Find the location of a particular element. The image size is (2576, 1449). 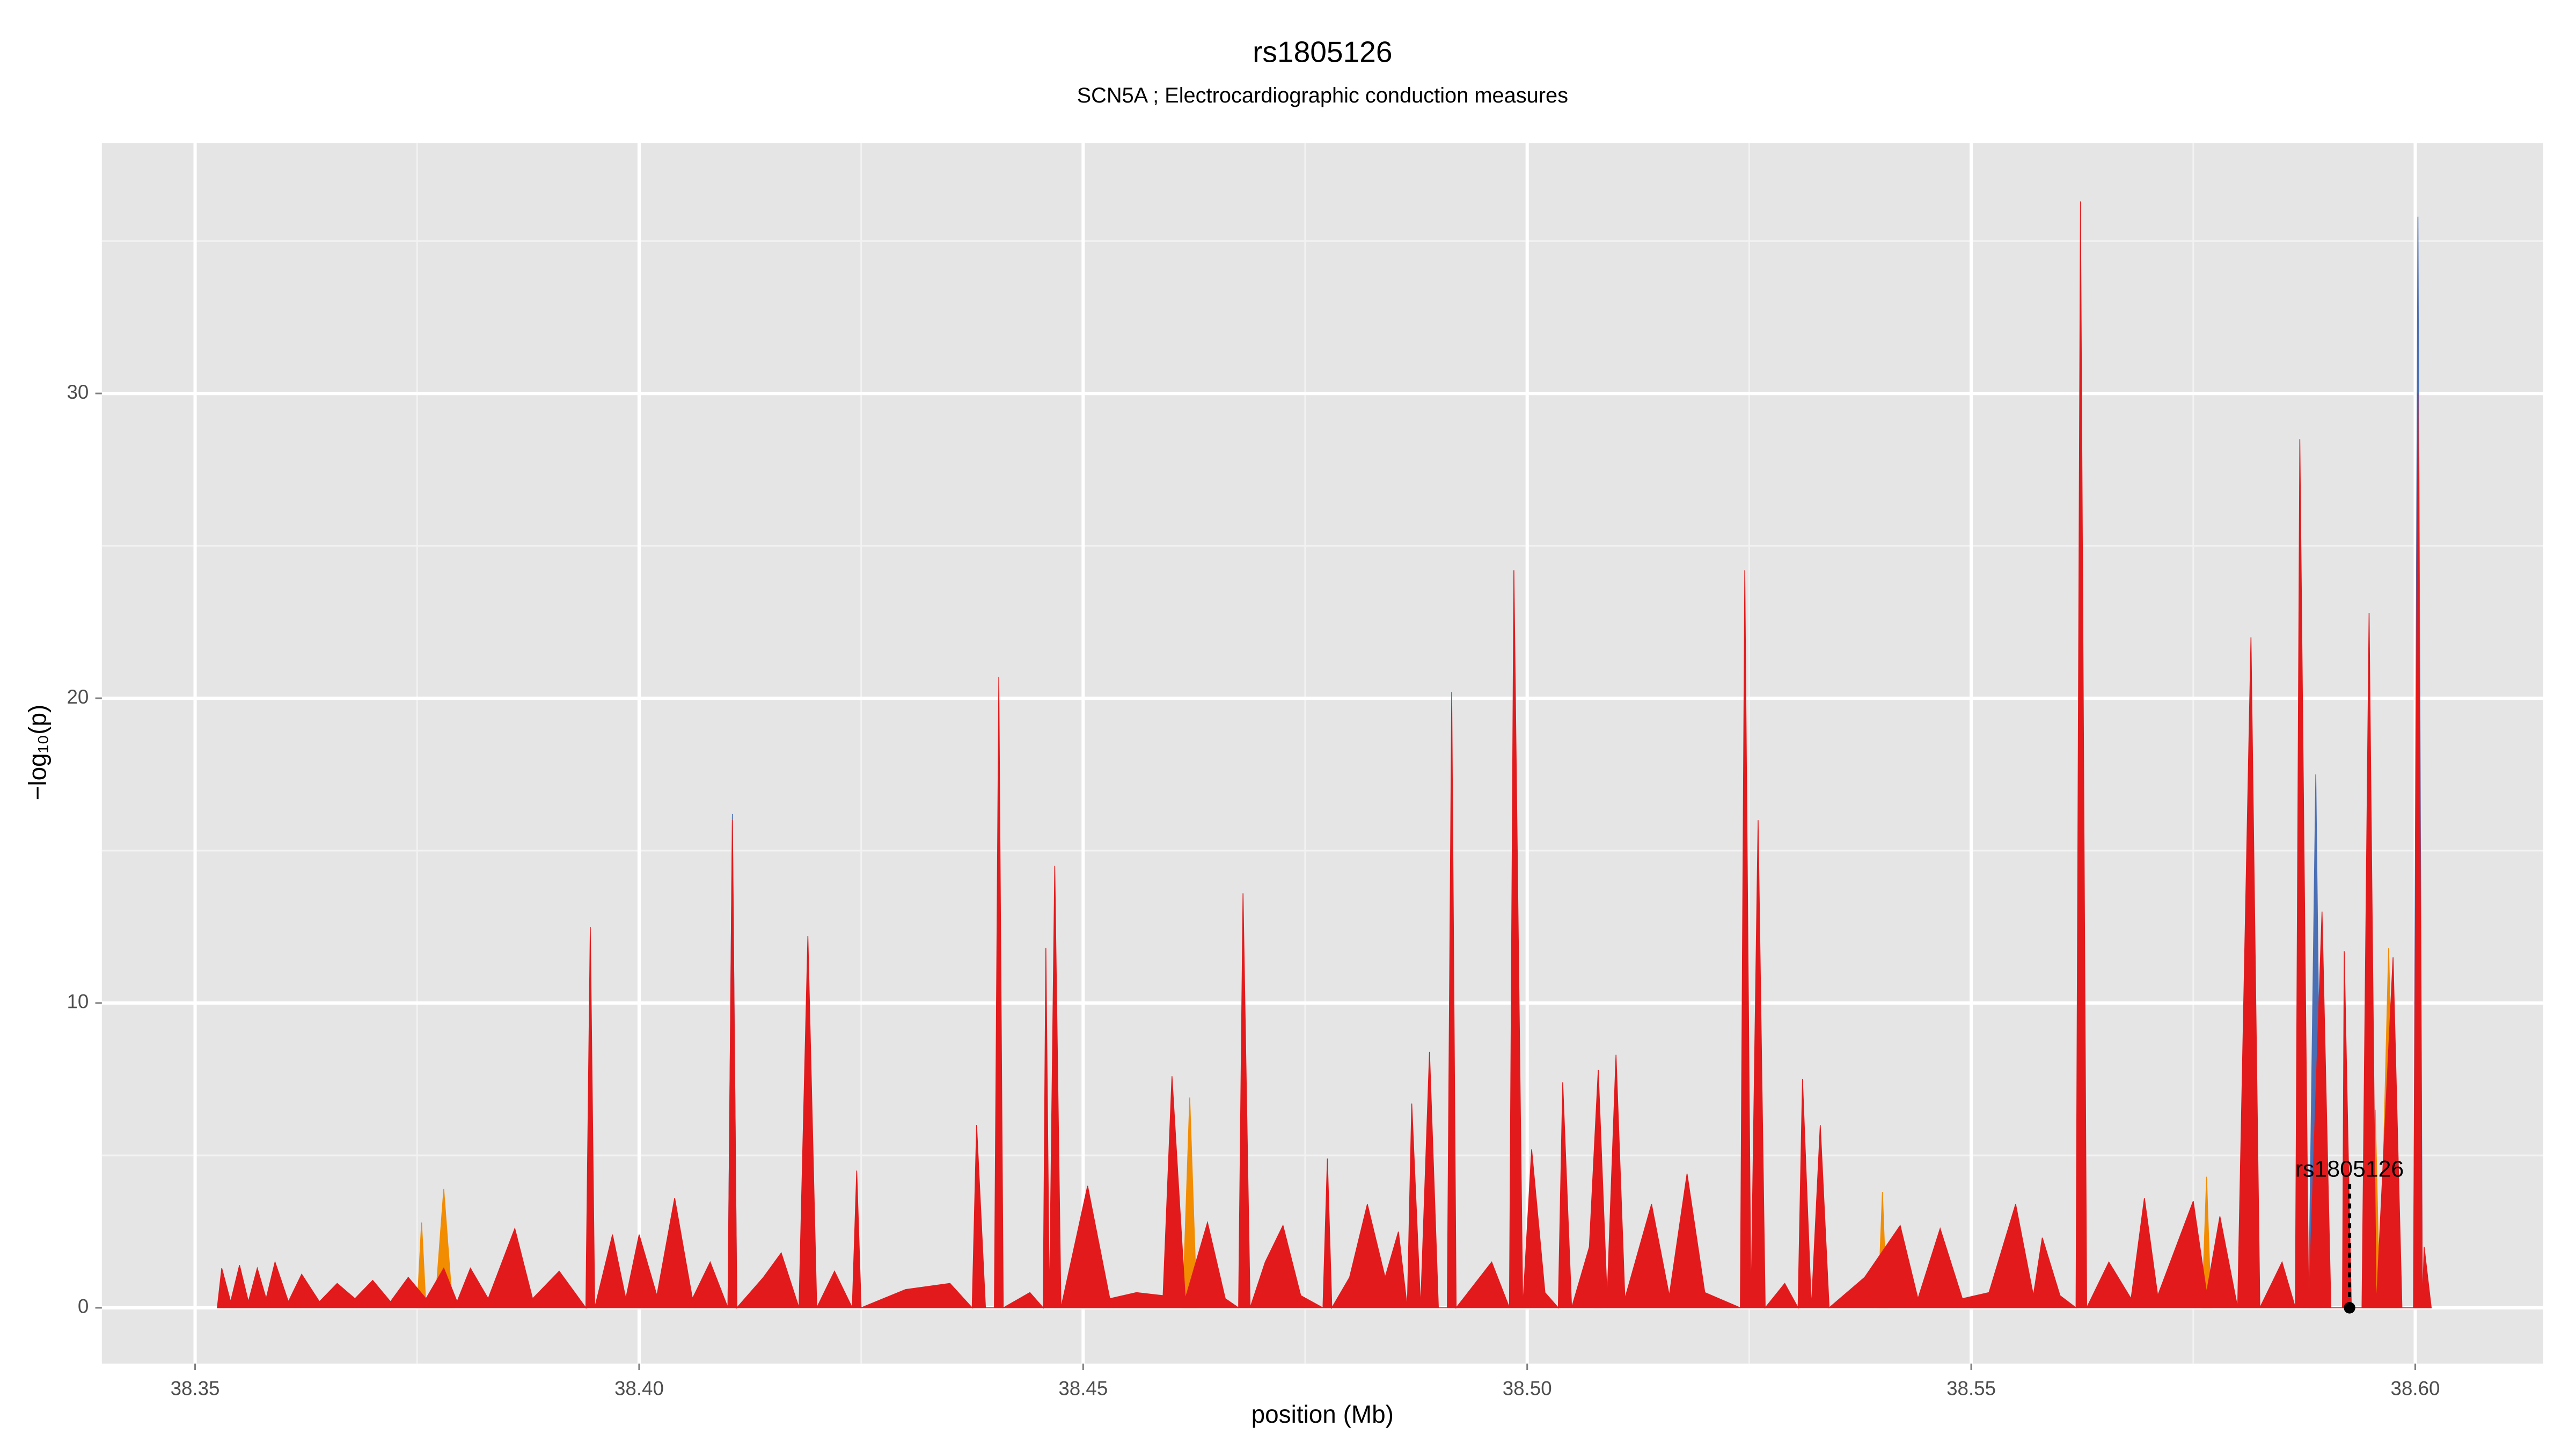

x-tick-label: 38.50 is located at coordinates (1527, 1388).